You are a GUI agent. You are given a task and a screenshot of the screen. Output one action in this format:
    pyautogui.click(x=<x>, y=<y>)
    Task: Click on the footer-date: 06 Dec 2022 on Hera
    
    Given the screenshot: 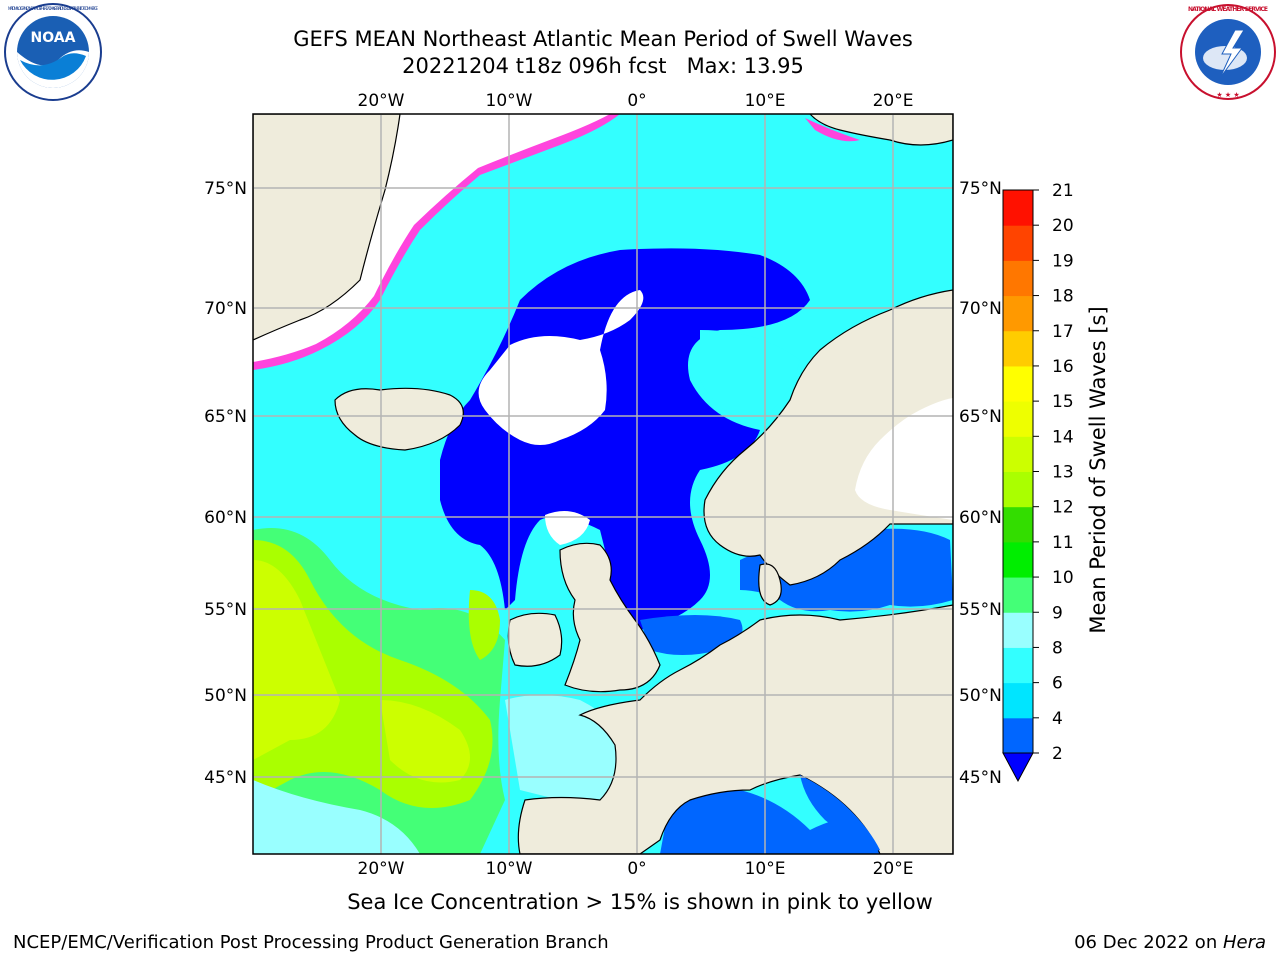 What is the action you would take?
    pyautogui.click(x=1170, y=942)
    